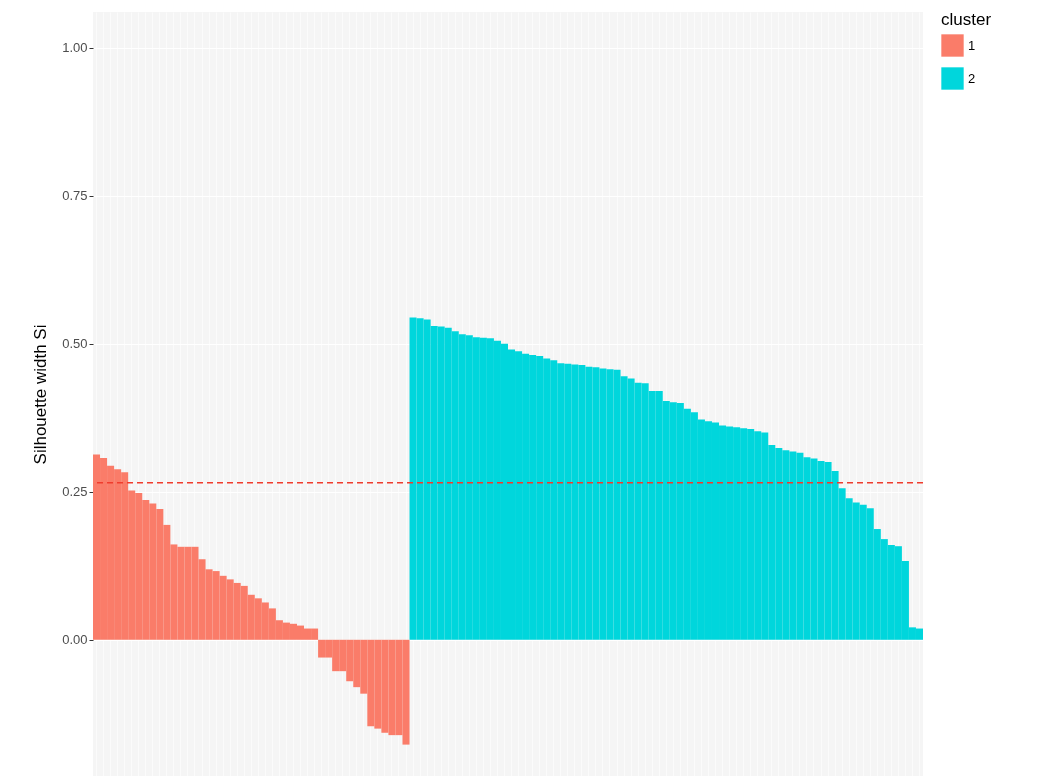 The height and width of the screenshot is (776, 1046). Describe the element at coordinates (75, 196) in the screenshot. I see `y-tick-label: 0.75` at that location.